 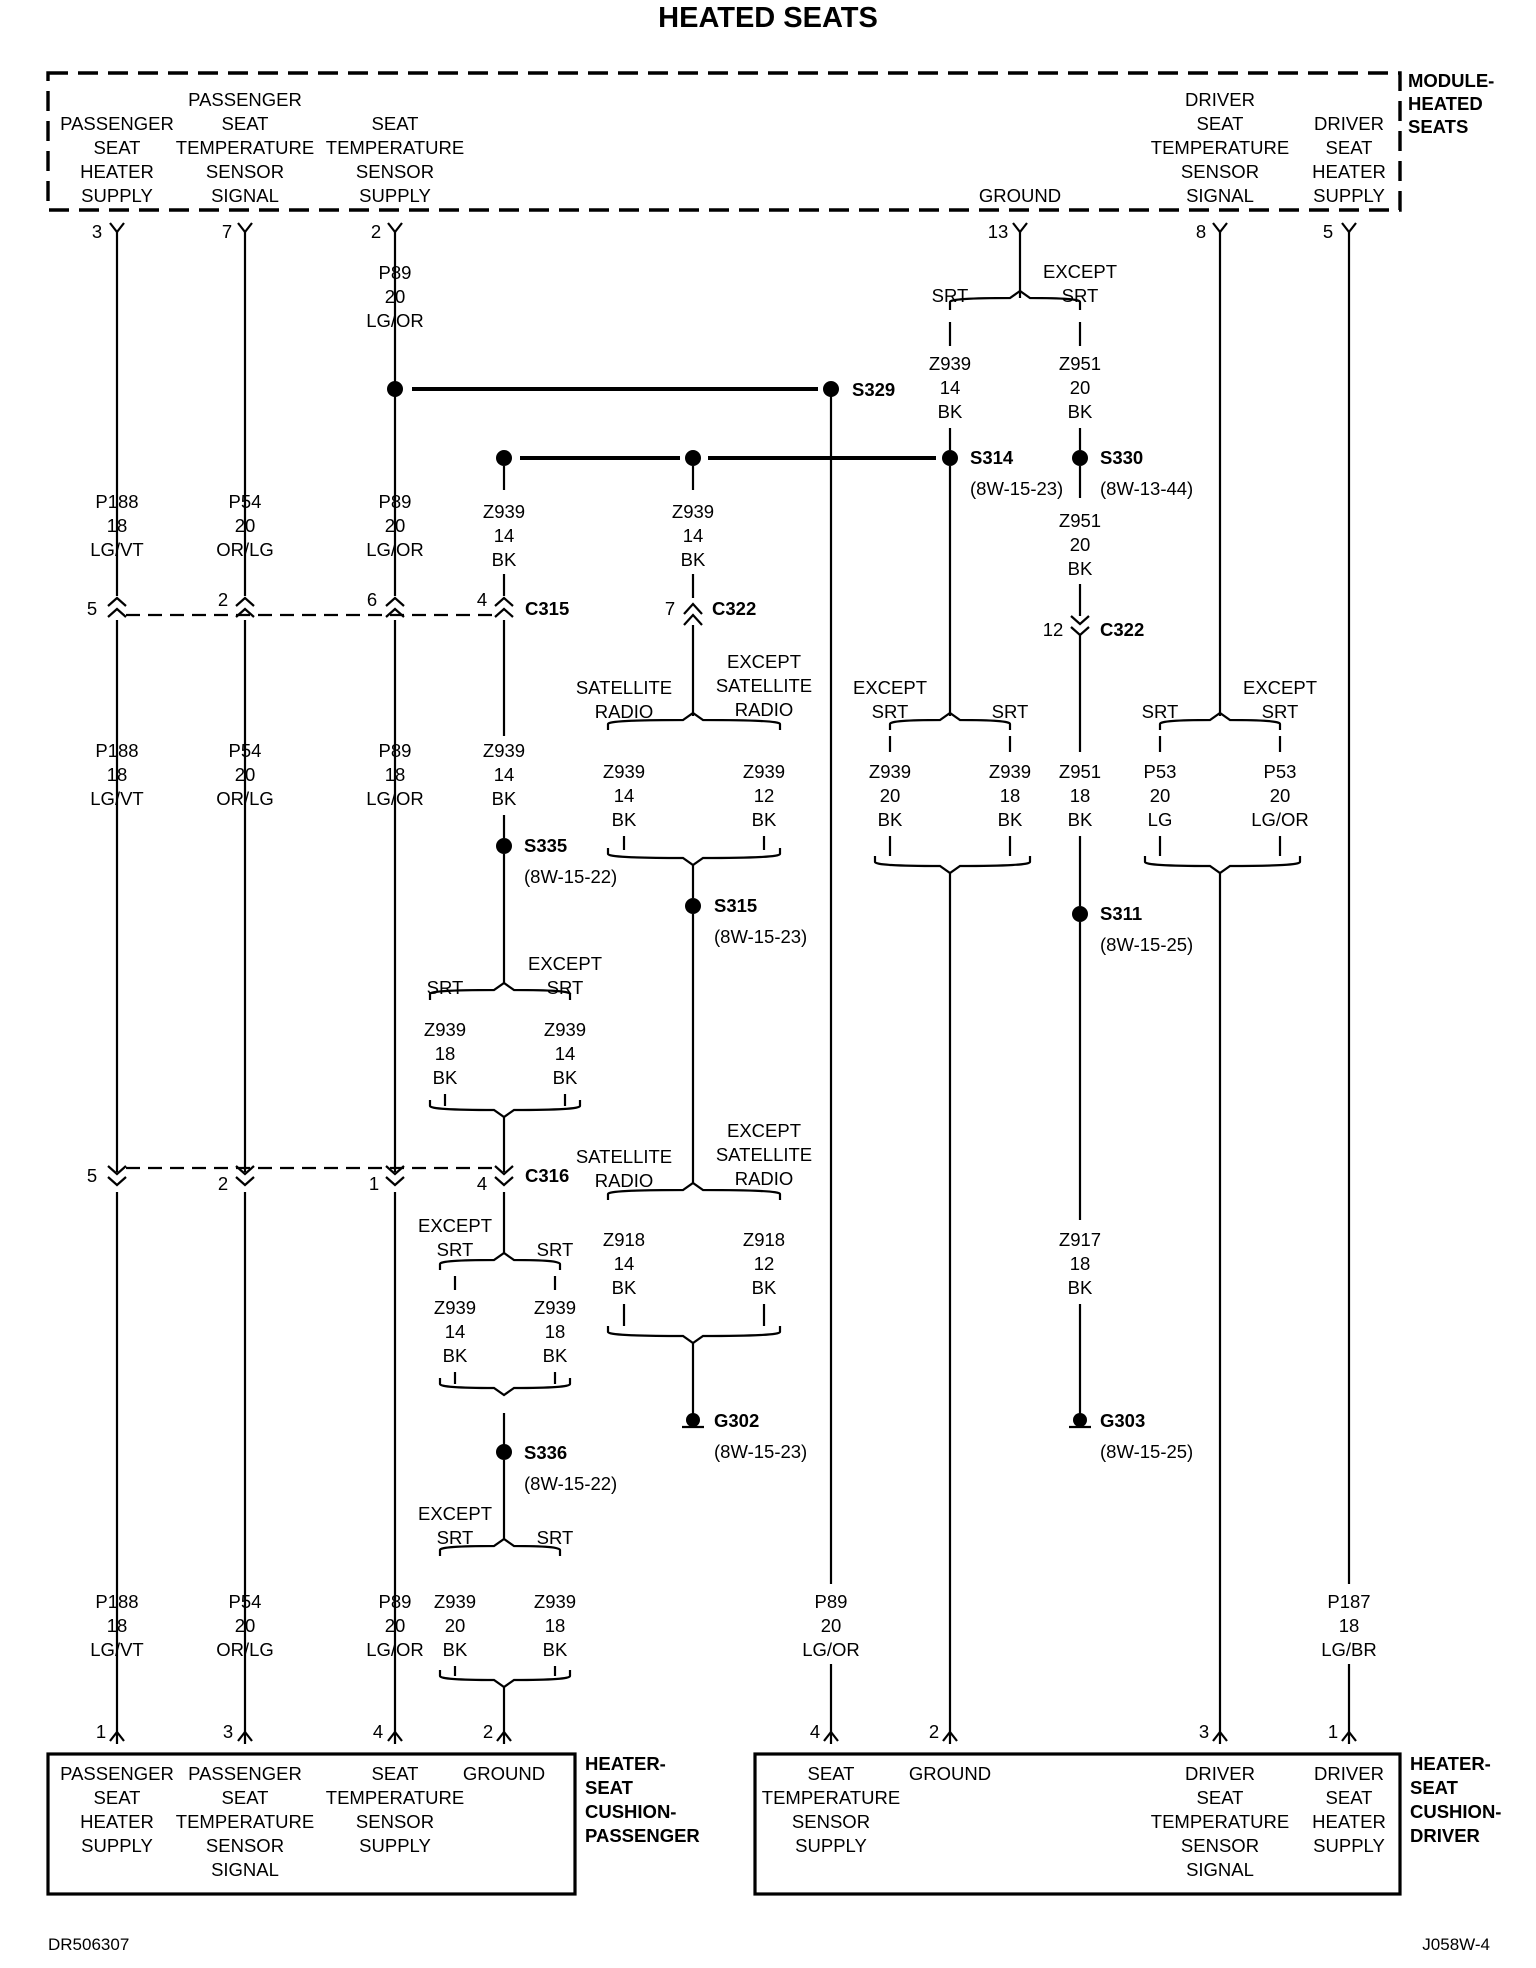 What do you see at coordinates (624, 1263) in the screenshot?
I see `wire-label-z918: Z918 14 BK` at bounding box center [624, 1263].